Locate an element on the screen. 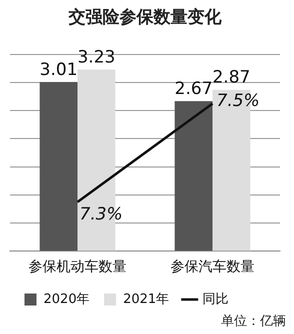  data-label: 3.23 is located at coordinates (96, 58).